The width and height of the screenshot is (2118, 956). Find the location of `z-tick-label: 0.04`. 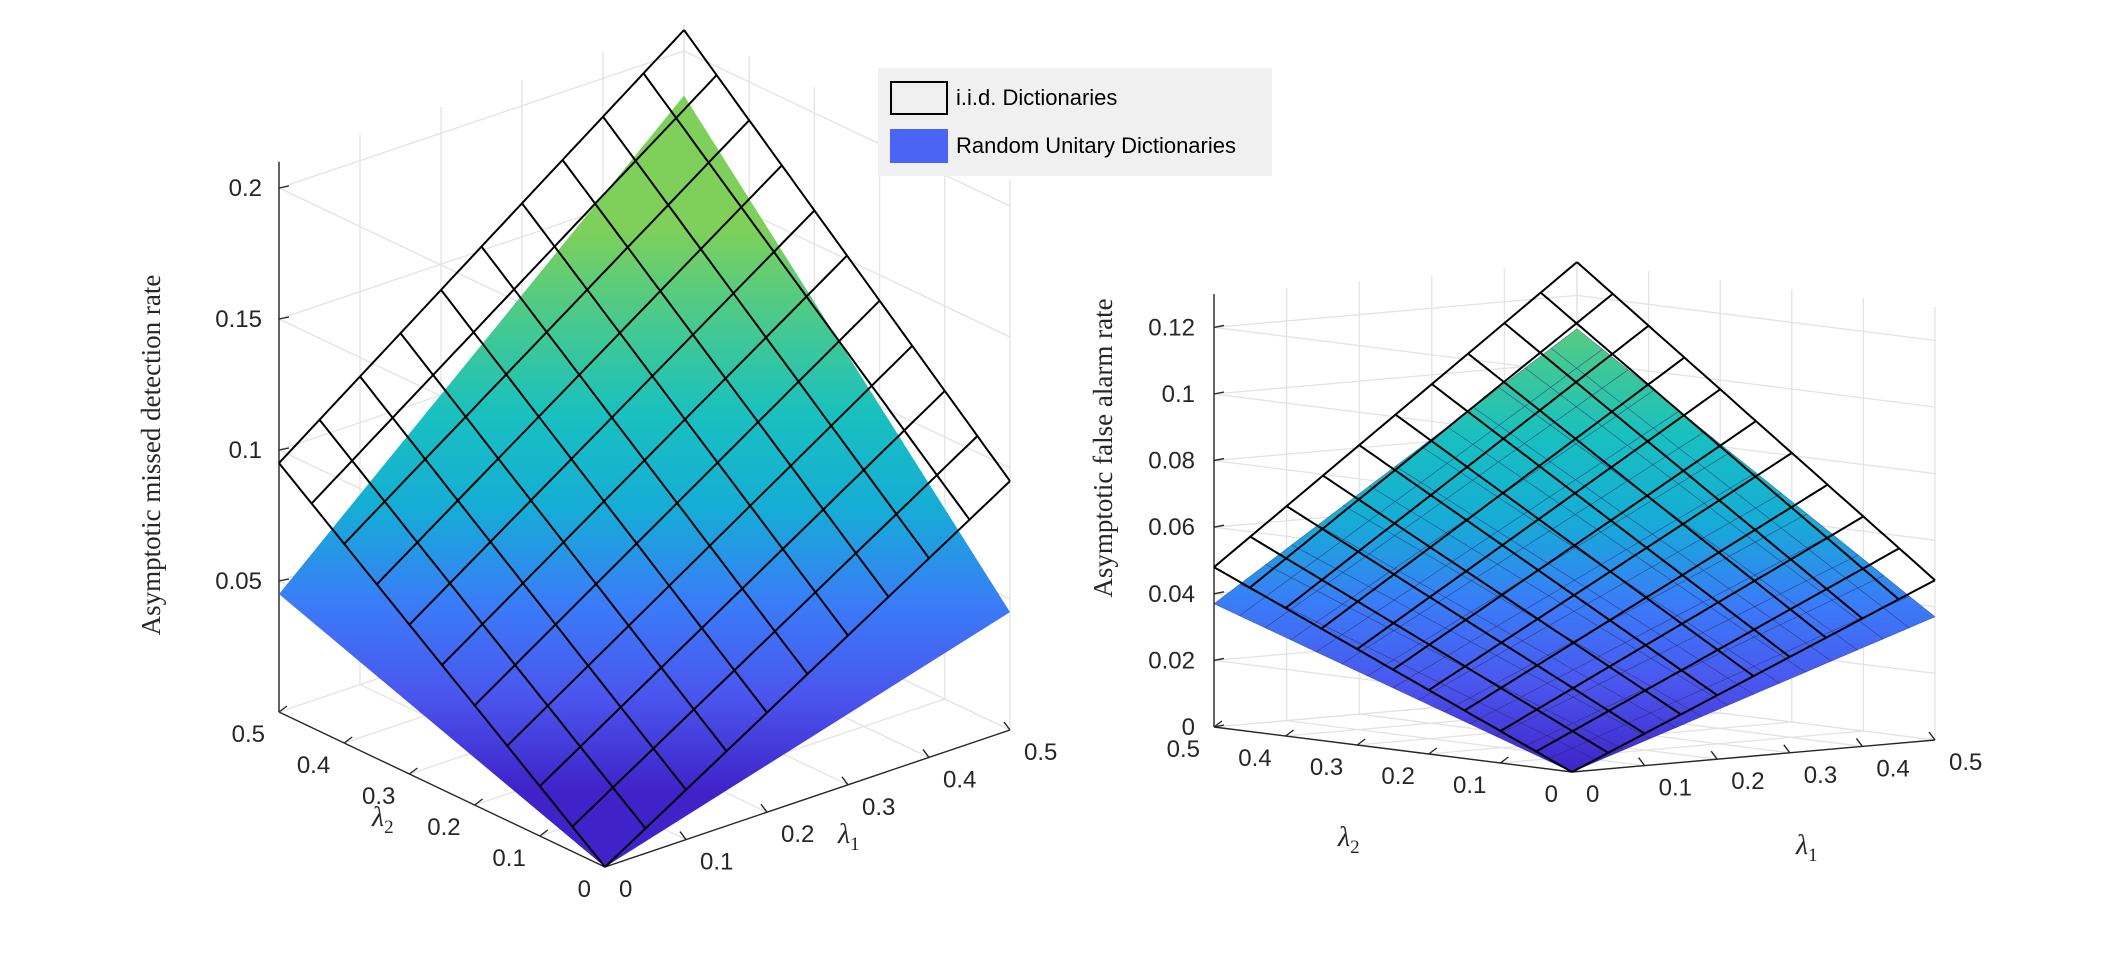

z-tick-label: 0.04 is located at coordinates (1171, 594).